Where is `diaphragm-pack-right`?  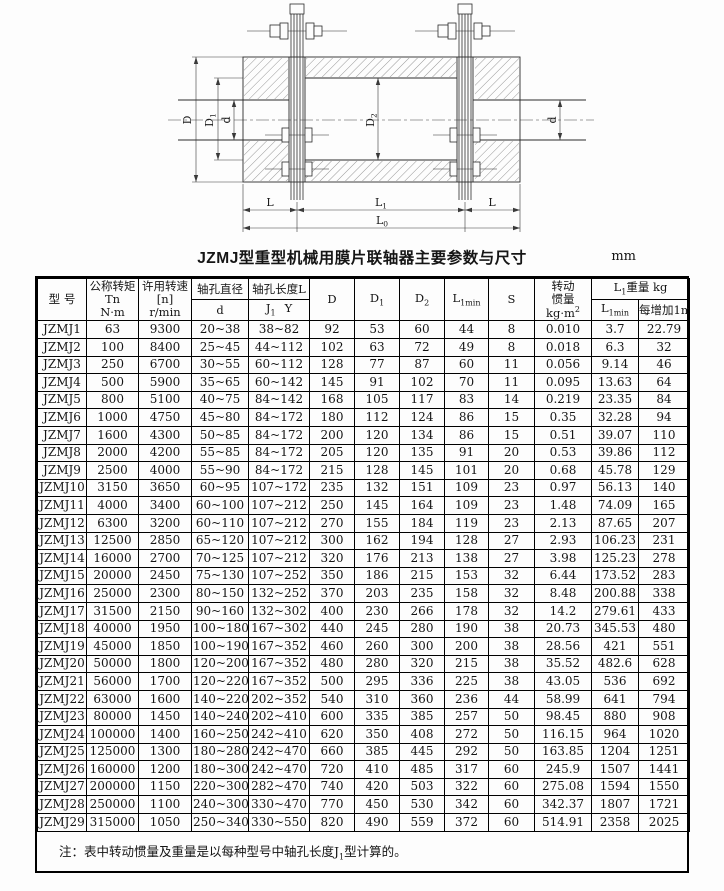
diaphragm-pack-right is located at coordinates (465, 101).